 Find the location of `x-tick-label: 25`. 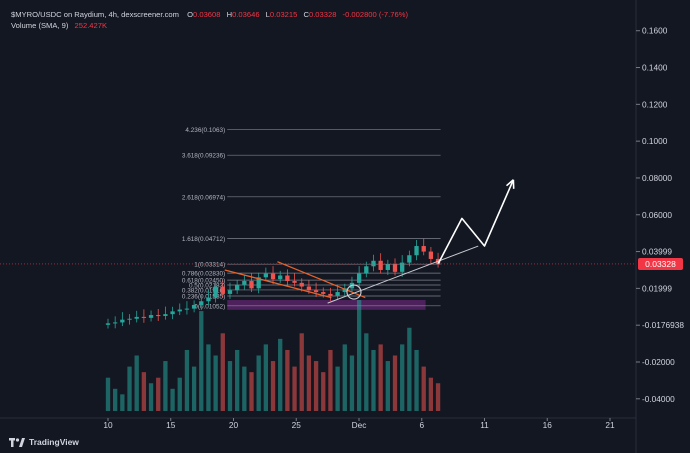

x-tick-label: 25 is located at coordinates (297, 425).